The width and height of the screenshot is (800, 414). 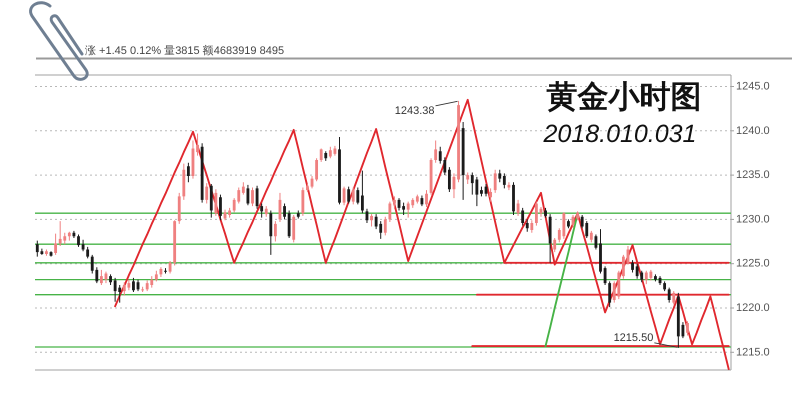 What do you see at coordinates (624, 96) in the screenshot?
I see `chart-title: 黄金小时图` at bounding box center [624, 96].